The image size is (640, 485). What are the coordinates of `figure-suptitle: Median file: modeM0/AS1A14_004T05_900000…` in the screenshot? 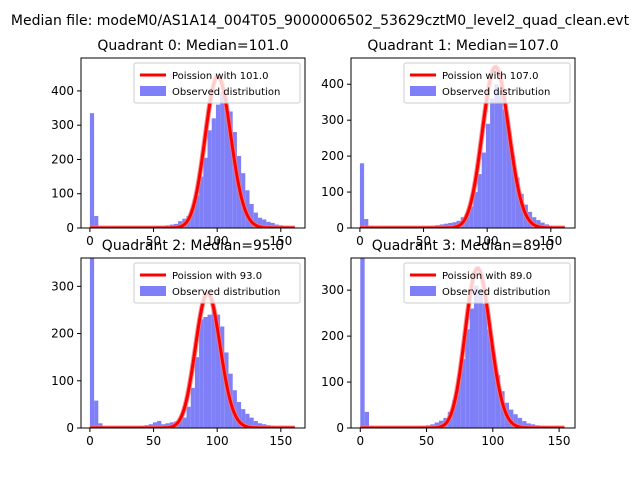 It's located at (320, 21).